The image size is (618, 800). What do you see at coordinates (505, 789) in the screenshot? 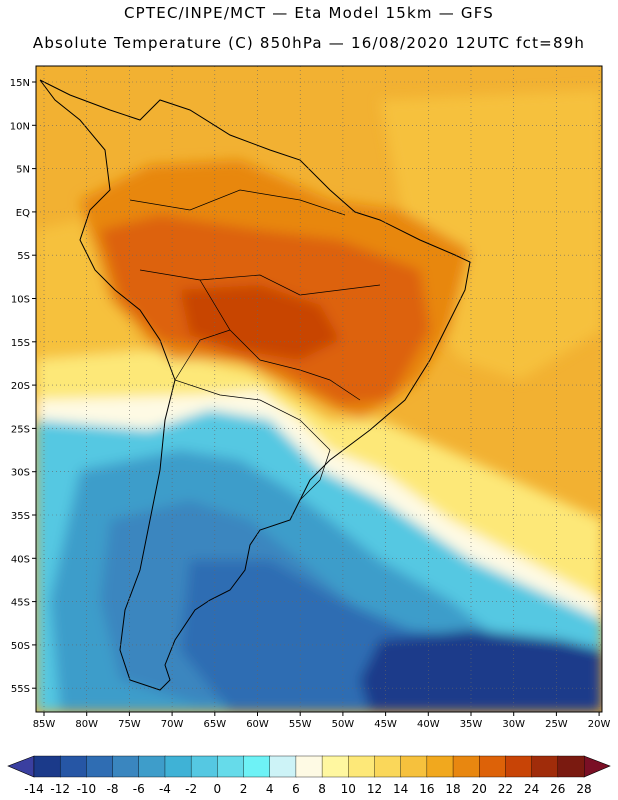
I see `colorbar-label: 22` at bounding box center [505, 789].